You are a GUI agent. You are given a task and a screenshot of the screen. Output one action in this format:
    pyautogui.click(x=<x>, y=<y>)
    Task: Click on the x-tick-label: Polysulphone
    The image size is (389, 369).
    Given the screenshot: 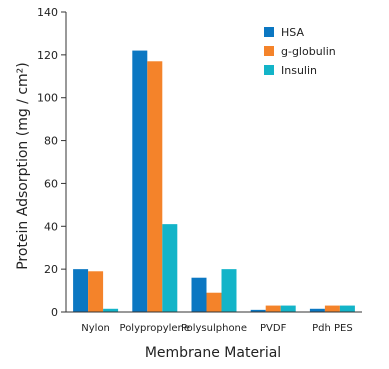 What is the action you would take?
    pyautogui.click(x=214, y=328)
    